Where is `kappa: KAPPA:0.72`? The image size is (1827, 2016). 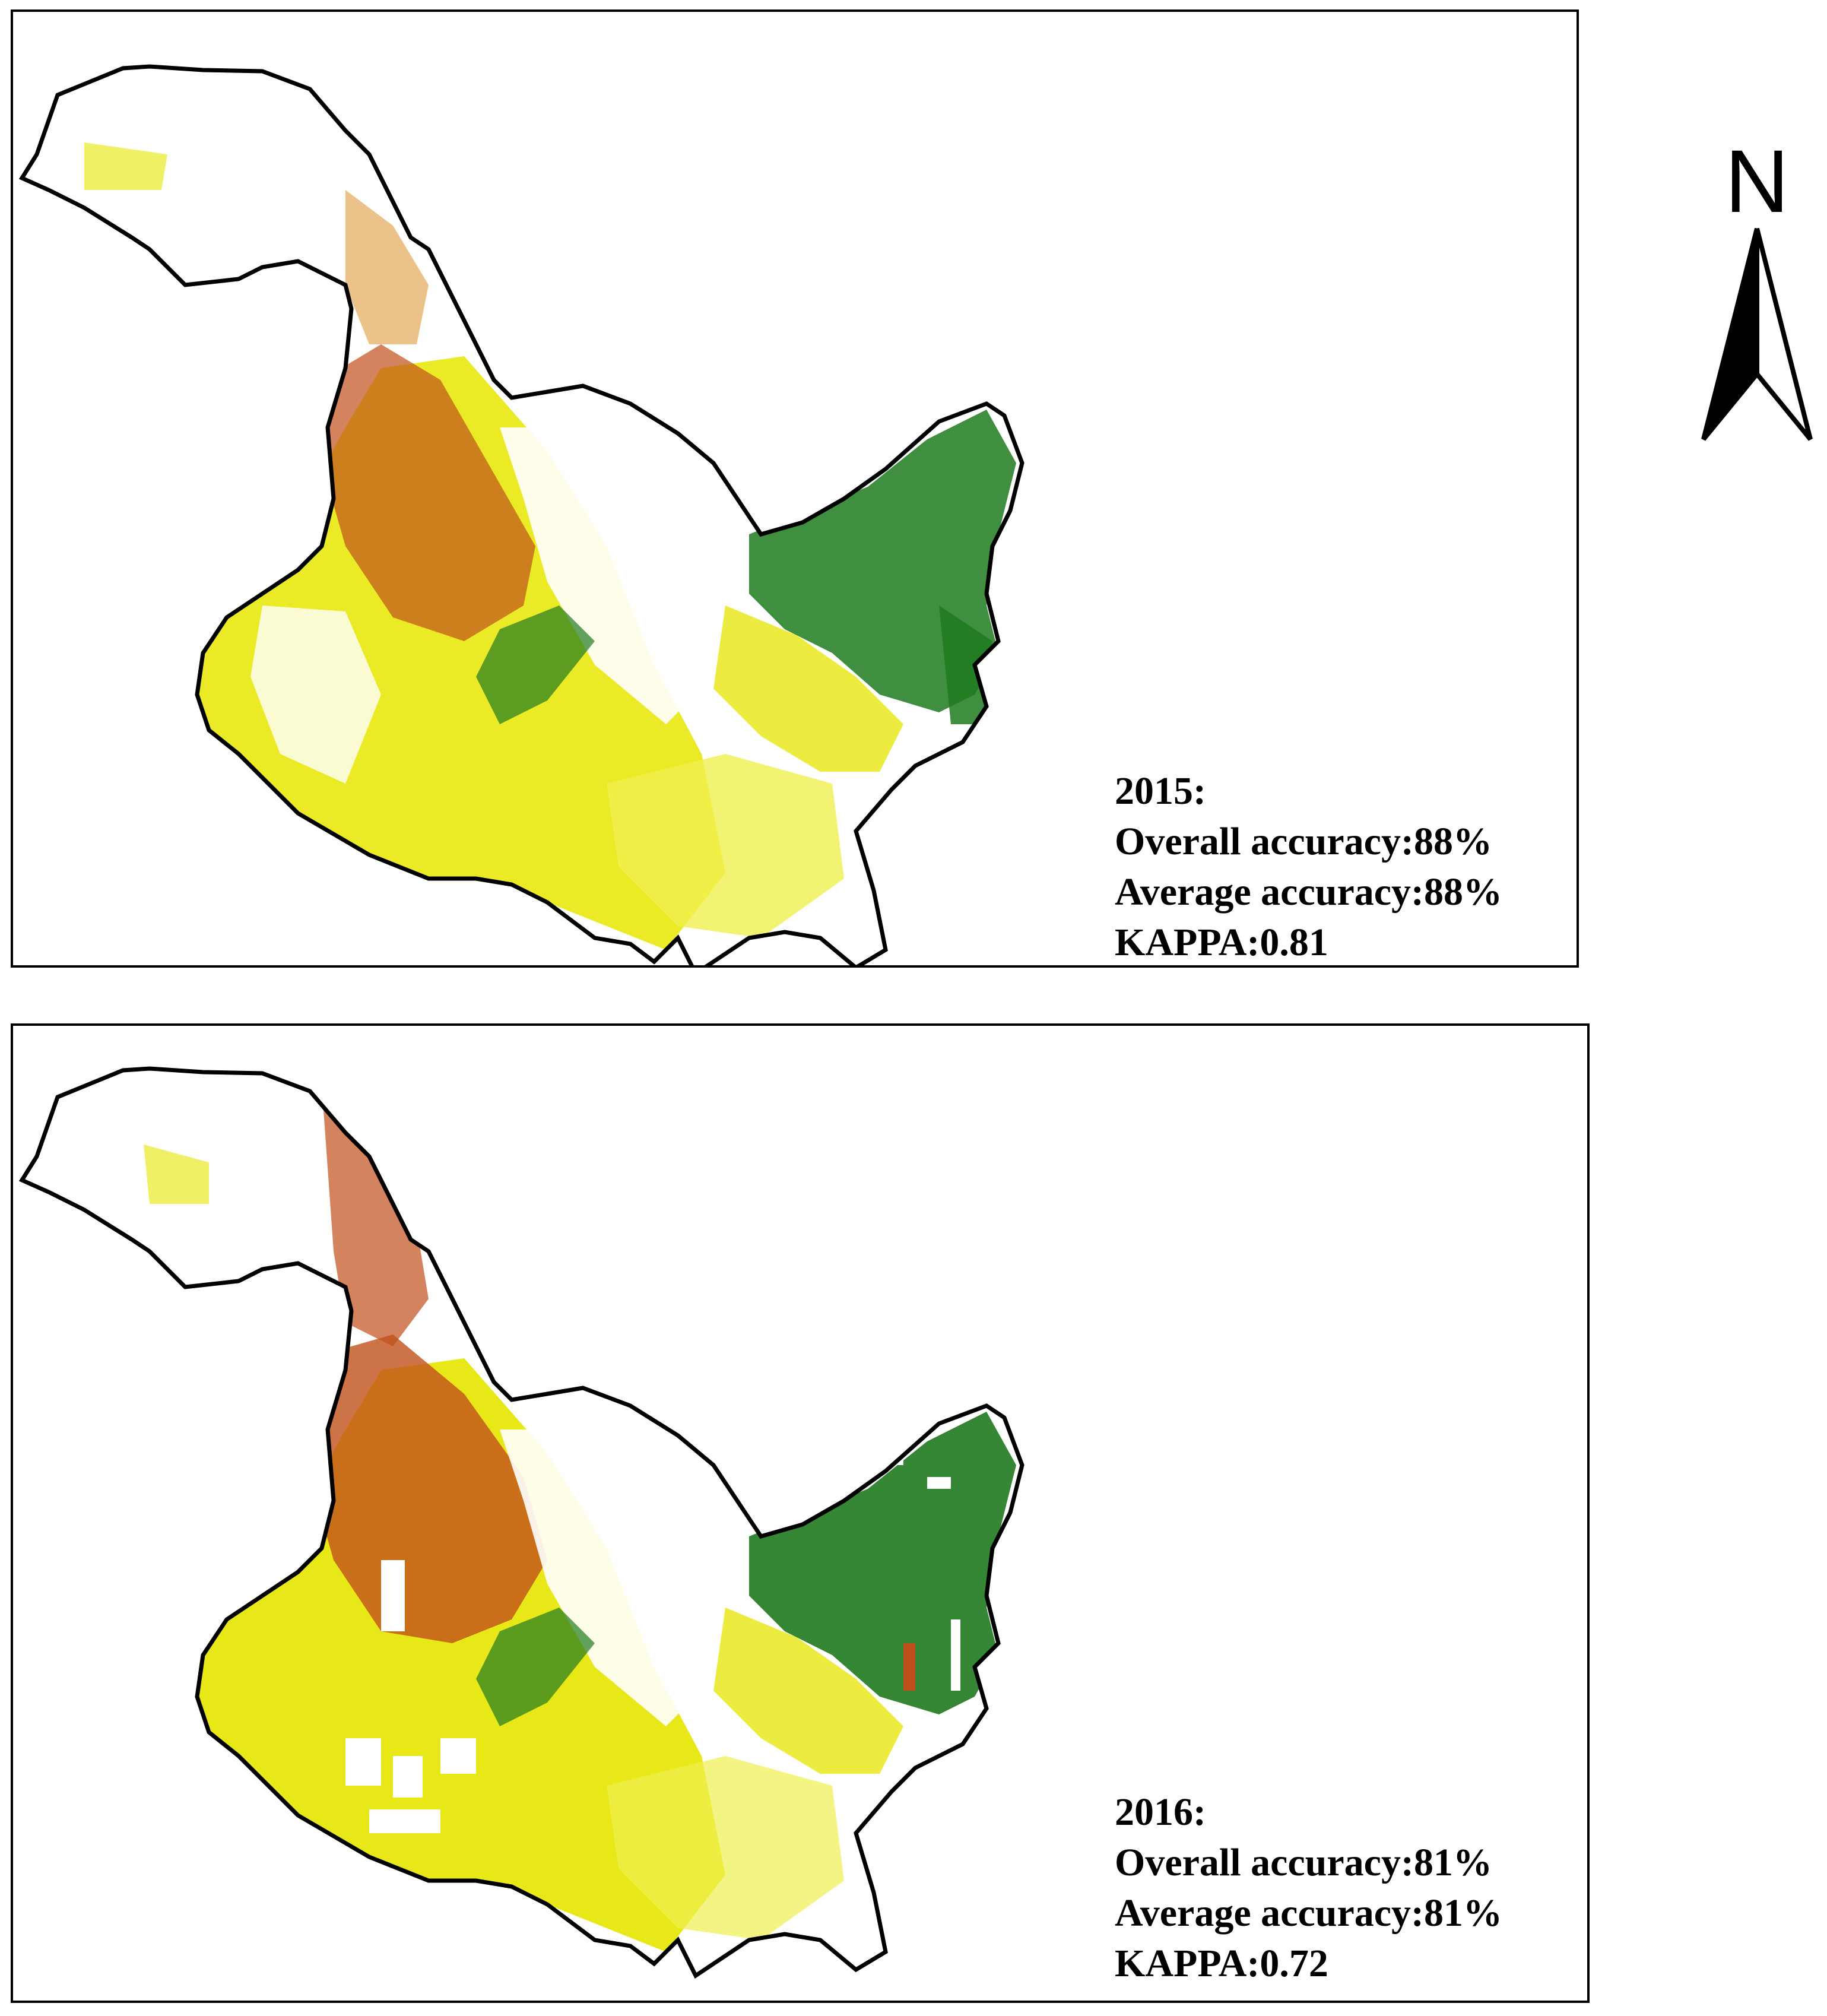 kappa: KAPPA:0.72 is located at coordinates (1221, 1963).